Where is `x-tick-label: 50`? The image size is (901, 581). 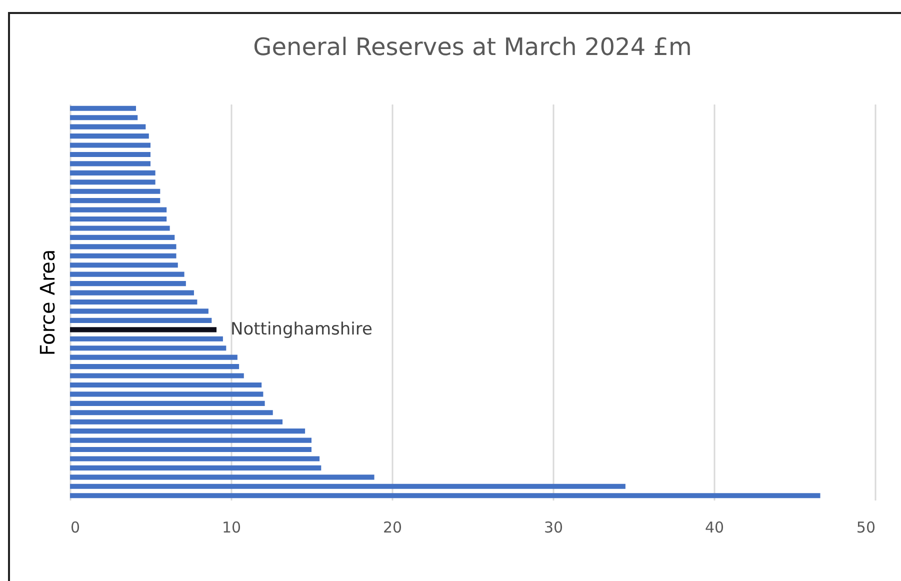
x-tick-label: 50 is located at coordinates (866, 527).